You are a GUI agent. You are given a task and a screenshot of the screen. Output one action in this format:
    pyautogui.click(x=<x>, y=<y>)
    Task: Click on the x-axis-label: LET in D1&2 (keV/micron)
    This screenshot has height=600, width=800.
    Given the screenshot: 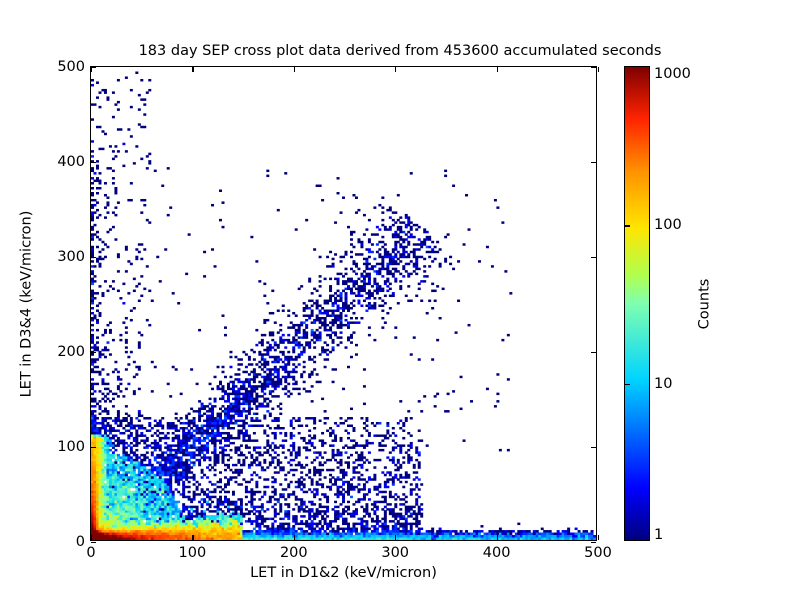 What is the action you would take?
    pyautogui.click(x=343, y=573)
    